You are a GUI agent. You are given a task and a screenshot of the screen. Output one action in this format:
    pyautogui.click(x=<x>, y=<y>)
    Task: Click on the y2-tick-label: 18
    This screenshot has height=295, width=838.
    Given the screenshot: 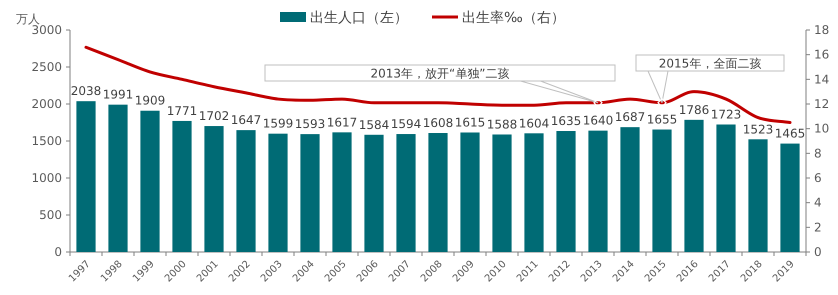 What is the action you would take?
    pyautogui.click(x=822, y=30)
    